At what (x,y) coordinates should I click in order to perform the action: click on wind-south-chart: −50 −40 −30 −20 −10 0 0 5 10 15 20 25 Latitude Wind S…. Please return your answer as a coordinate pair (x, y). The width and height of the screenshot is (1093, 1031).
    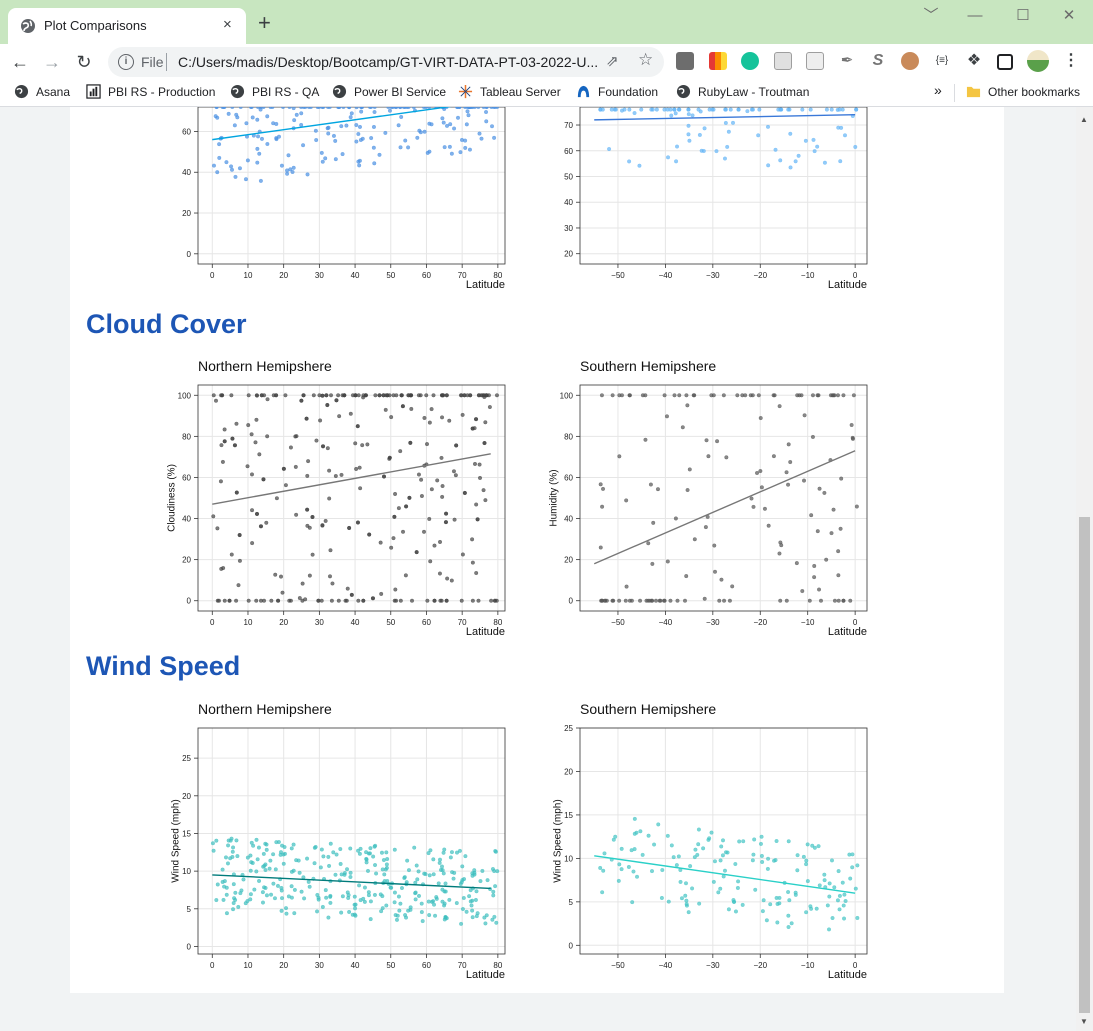
    Looking at the image, I should click on (710, 852).